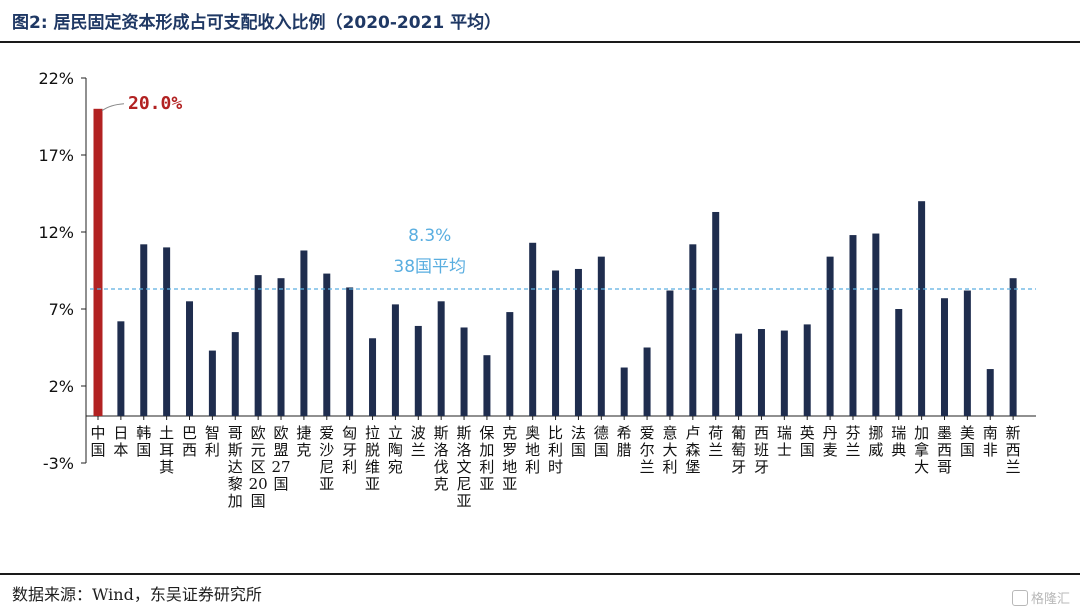 The image size is (1080, 614). I want to click on svg-text: 拉, so click(372, 433).